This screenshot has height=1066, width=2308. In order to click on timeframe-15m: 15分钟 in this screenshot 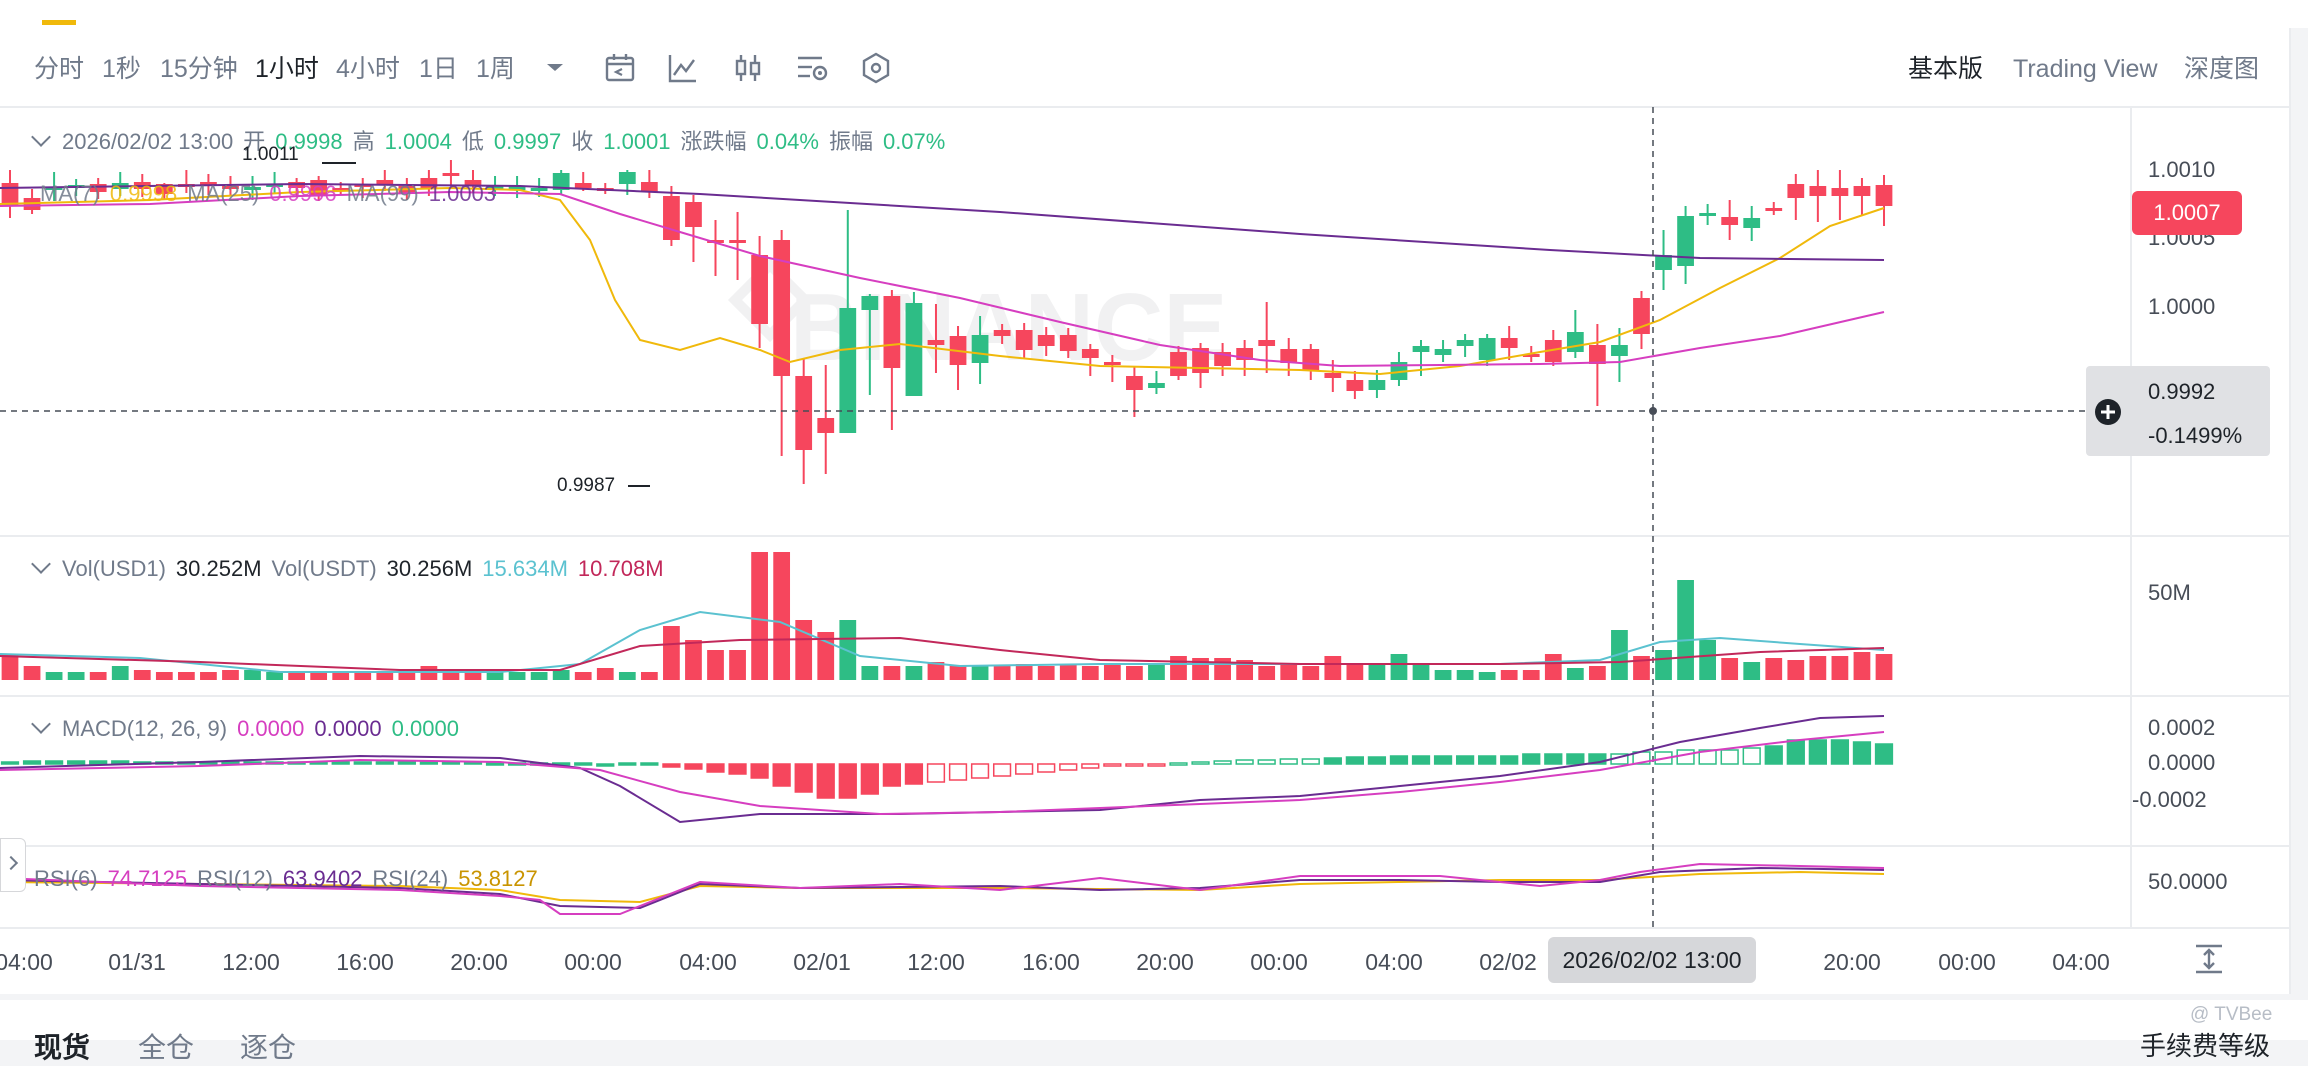, I will do `click(199, 69)`.